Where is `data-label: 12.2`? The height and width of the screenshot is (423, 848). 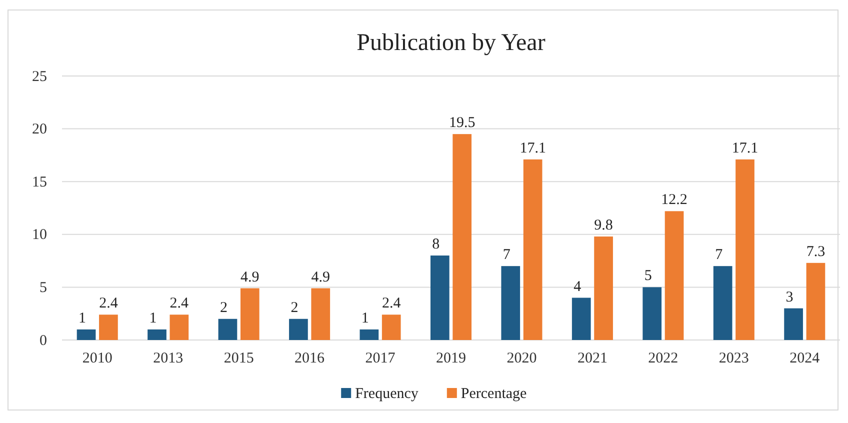
data-label: 12.2 is located at coordinates (674, 200).